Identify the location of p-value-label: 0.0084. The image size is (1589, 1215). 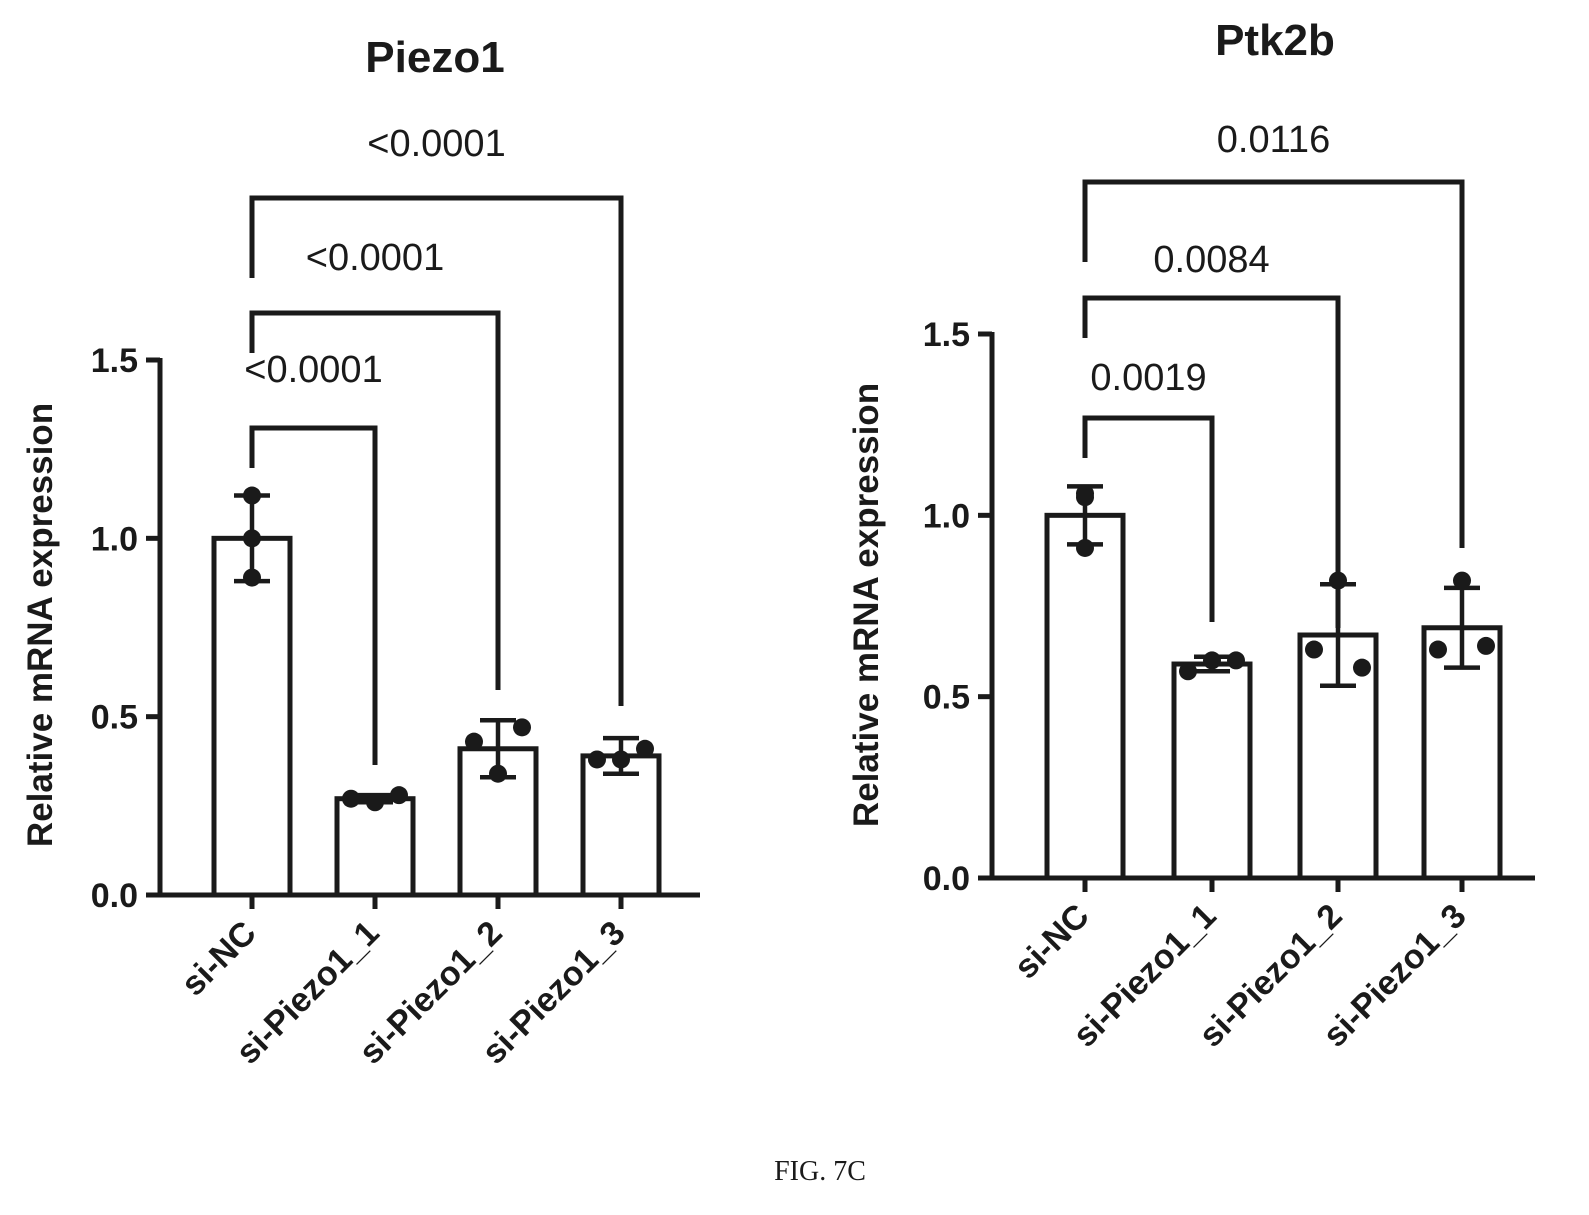
(1211, 260).